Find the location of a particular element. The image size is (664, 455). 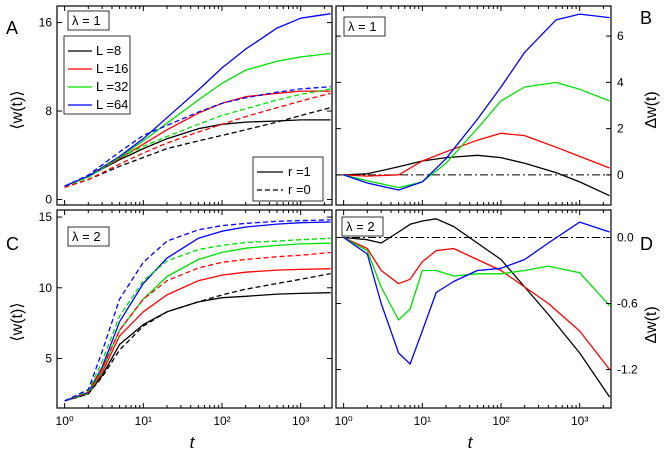

legend-r-label-0: r =0 is located at coordinates (299, 189).